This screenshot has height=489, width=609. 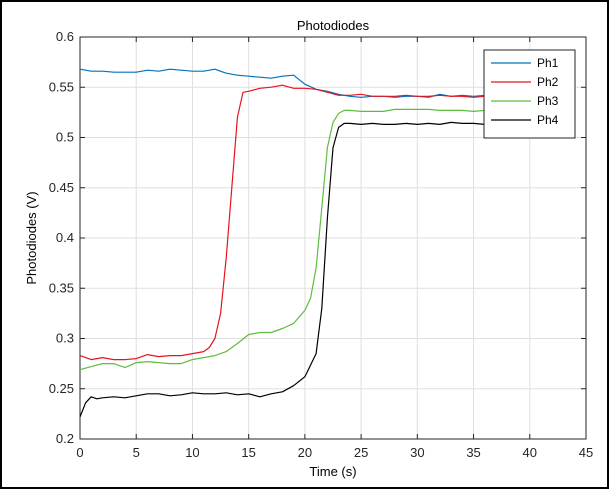 I want to click on y-tick-label: 0.45, so click(x=61, y=187).